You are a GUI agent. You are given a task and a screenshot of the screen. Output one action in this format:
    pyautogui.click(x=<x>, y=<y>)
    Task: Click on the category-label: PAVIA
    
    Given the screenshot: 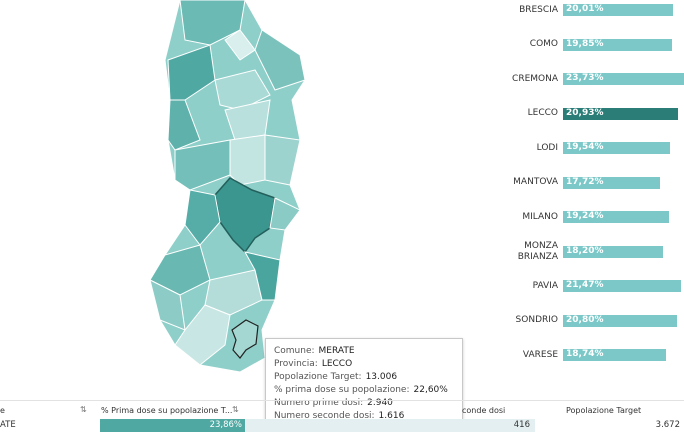 What is the action you would take?
    pyautogui.click(x=545, y=285)
    